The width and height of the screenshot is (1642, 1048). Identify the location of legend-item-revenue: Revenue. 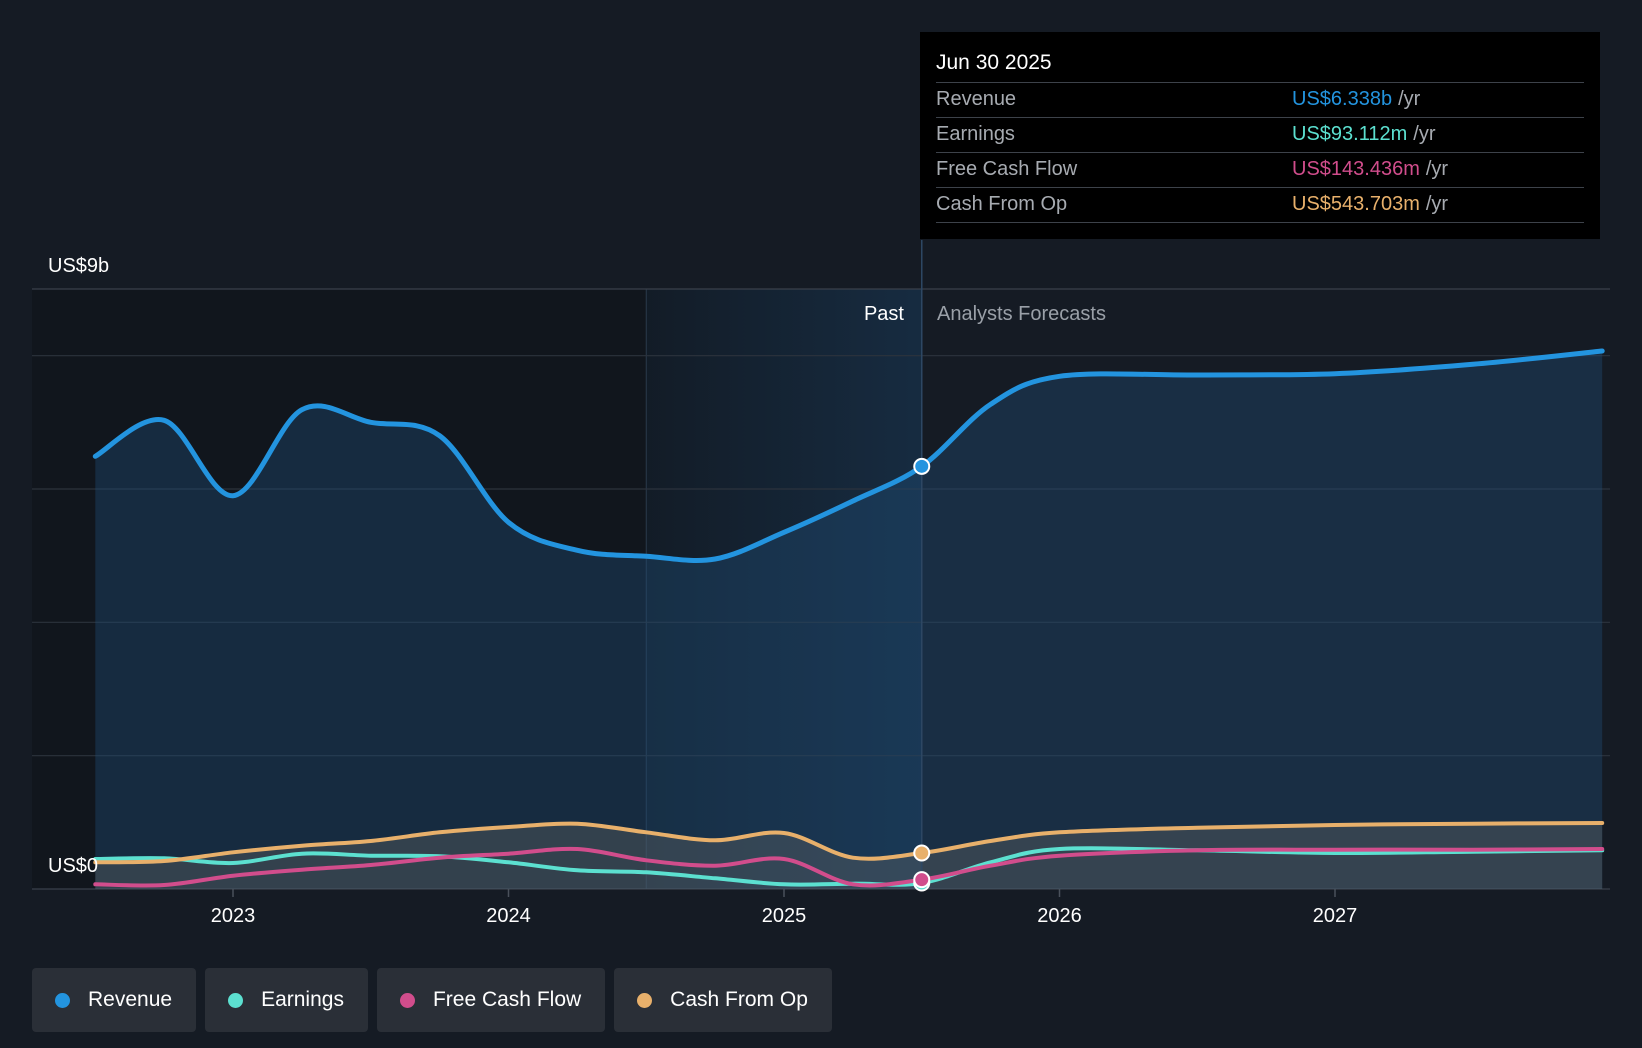
(114, 1000).